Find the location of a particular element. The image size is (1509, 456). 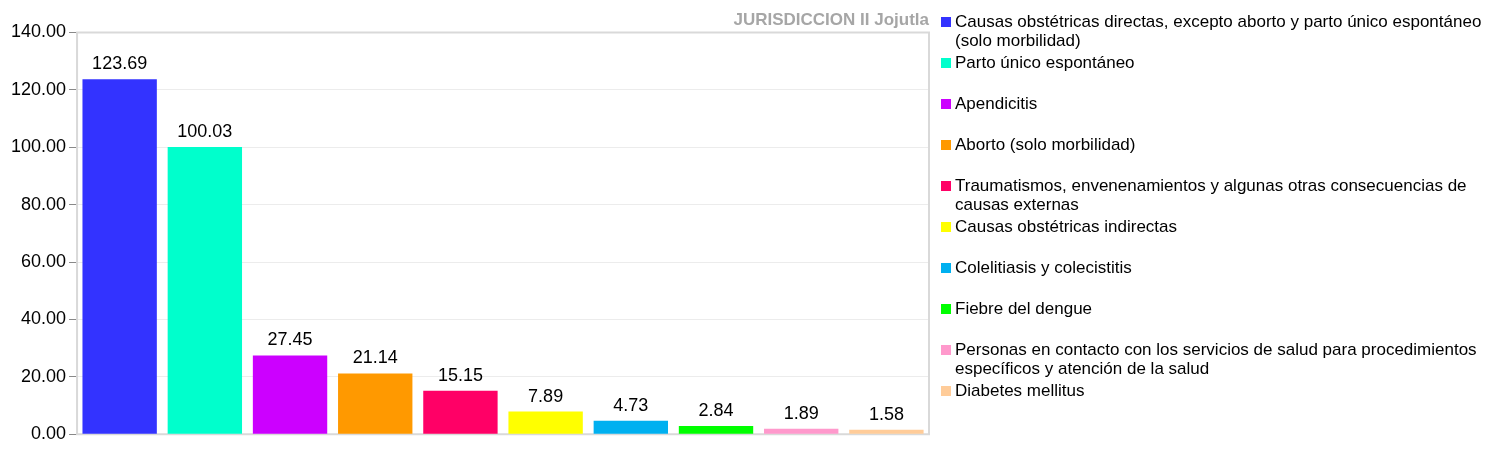

y-tick-label: 80.00 is located at coordinates (44, 203).